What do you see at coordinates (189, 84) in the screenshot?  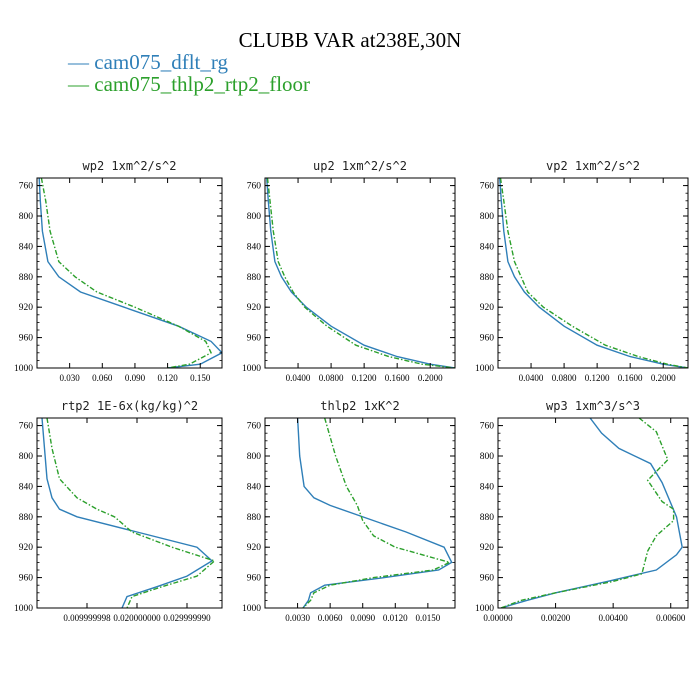 I see `legend-entry-floor: — cam075_thlp2_rtp2_floor` at bounding box center [189, 84].